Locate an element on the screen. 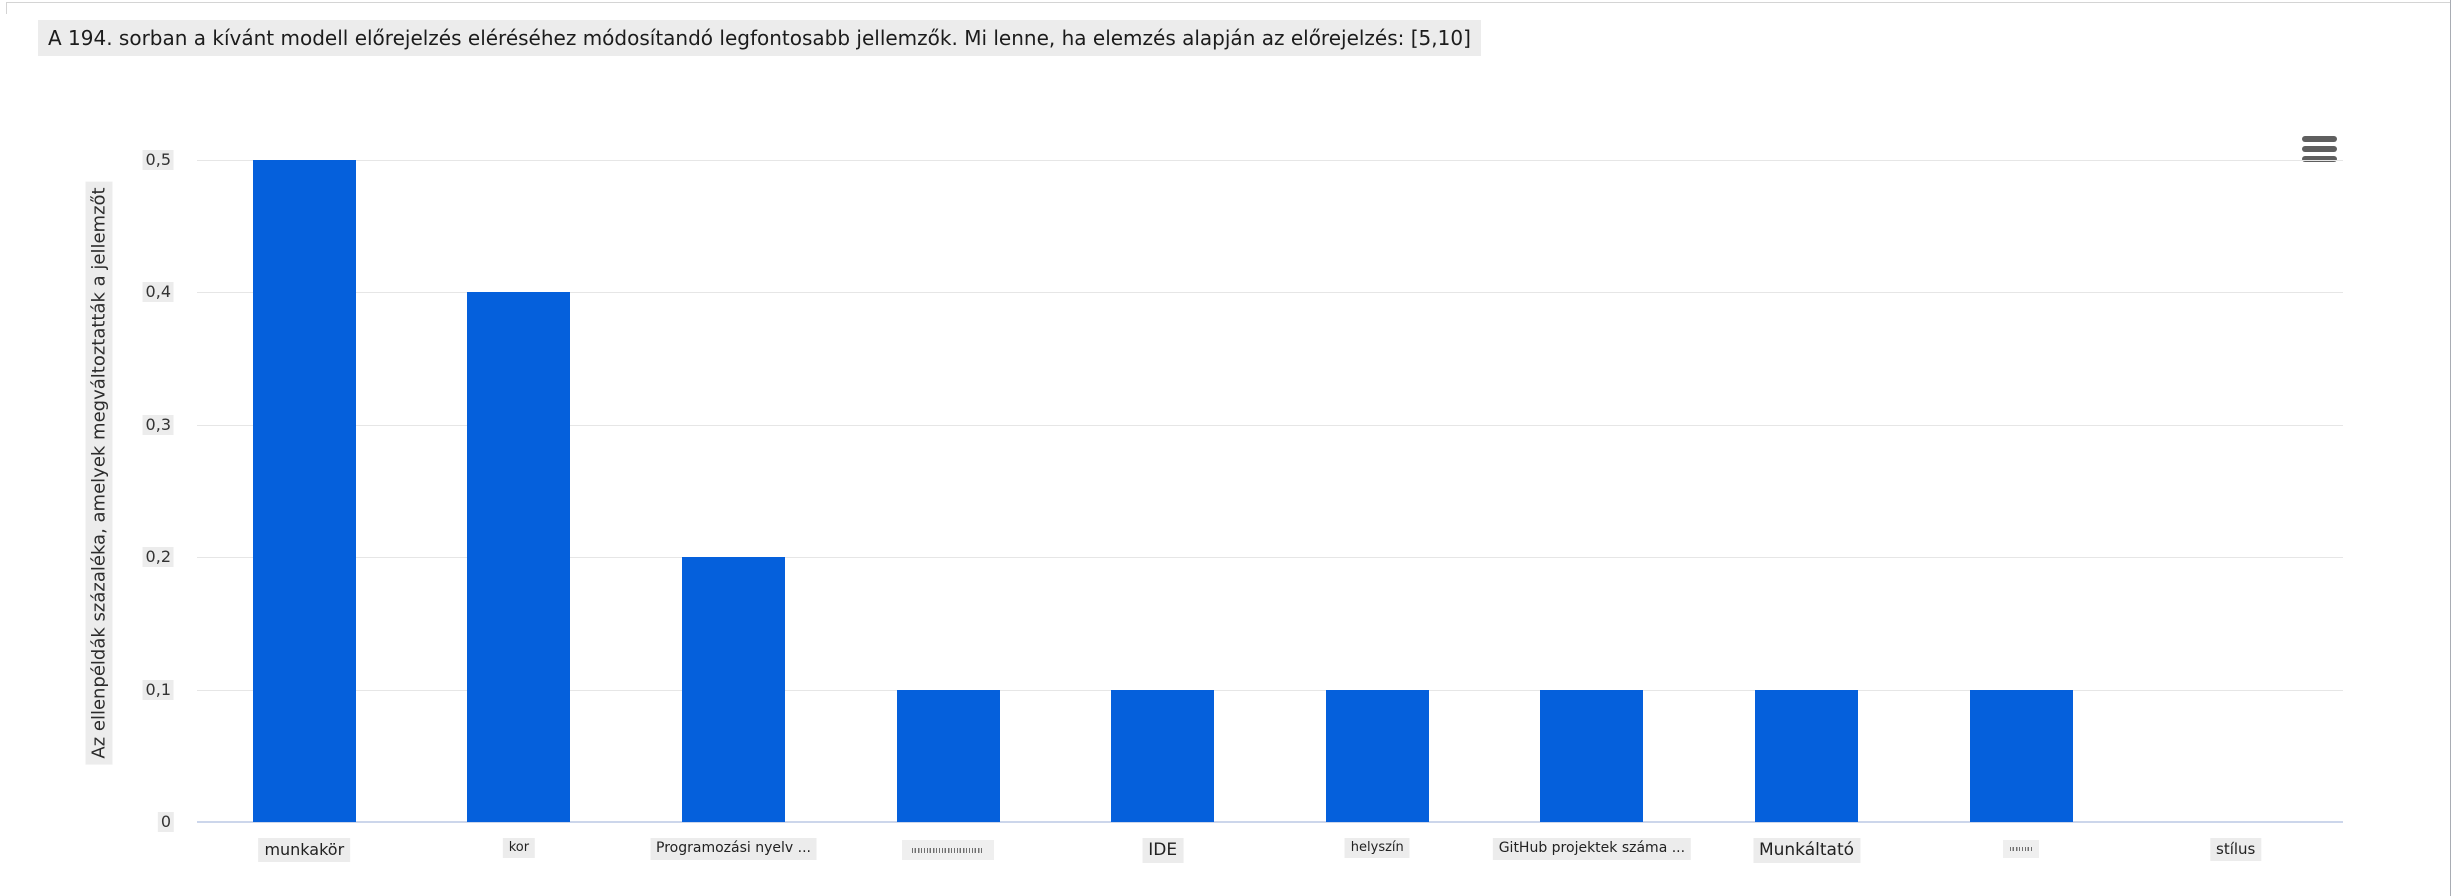 The image size is (2453, 896). y-tick-label: 0,2 is located at coordinates (158, 557).